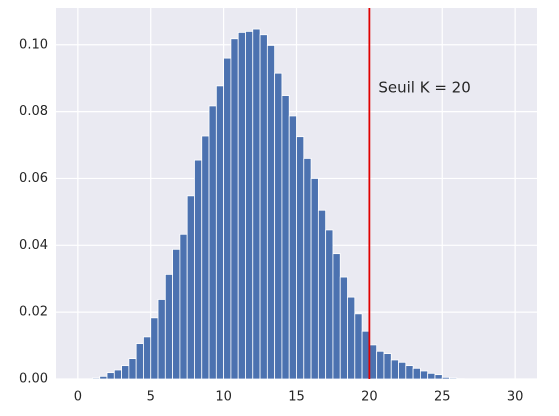  I want to click on y-tick-label: 0.06, so click(33, 178).